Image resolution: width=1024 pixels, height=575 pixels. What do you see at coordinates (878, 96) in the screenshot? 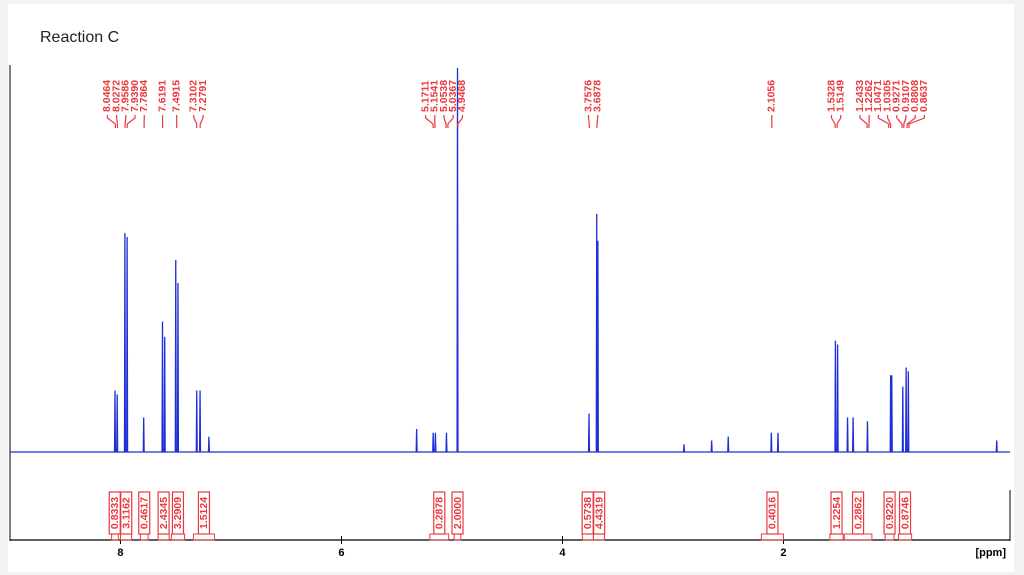
I see `peak-label: 1.0471` at bounding box center [878, 96].